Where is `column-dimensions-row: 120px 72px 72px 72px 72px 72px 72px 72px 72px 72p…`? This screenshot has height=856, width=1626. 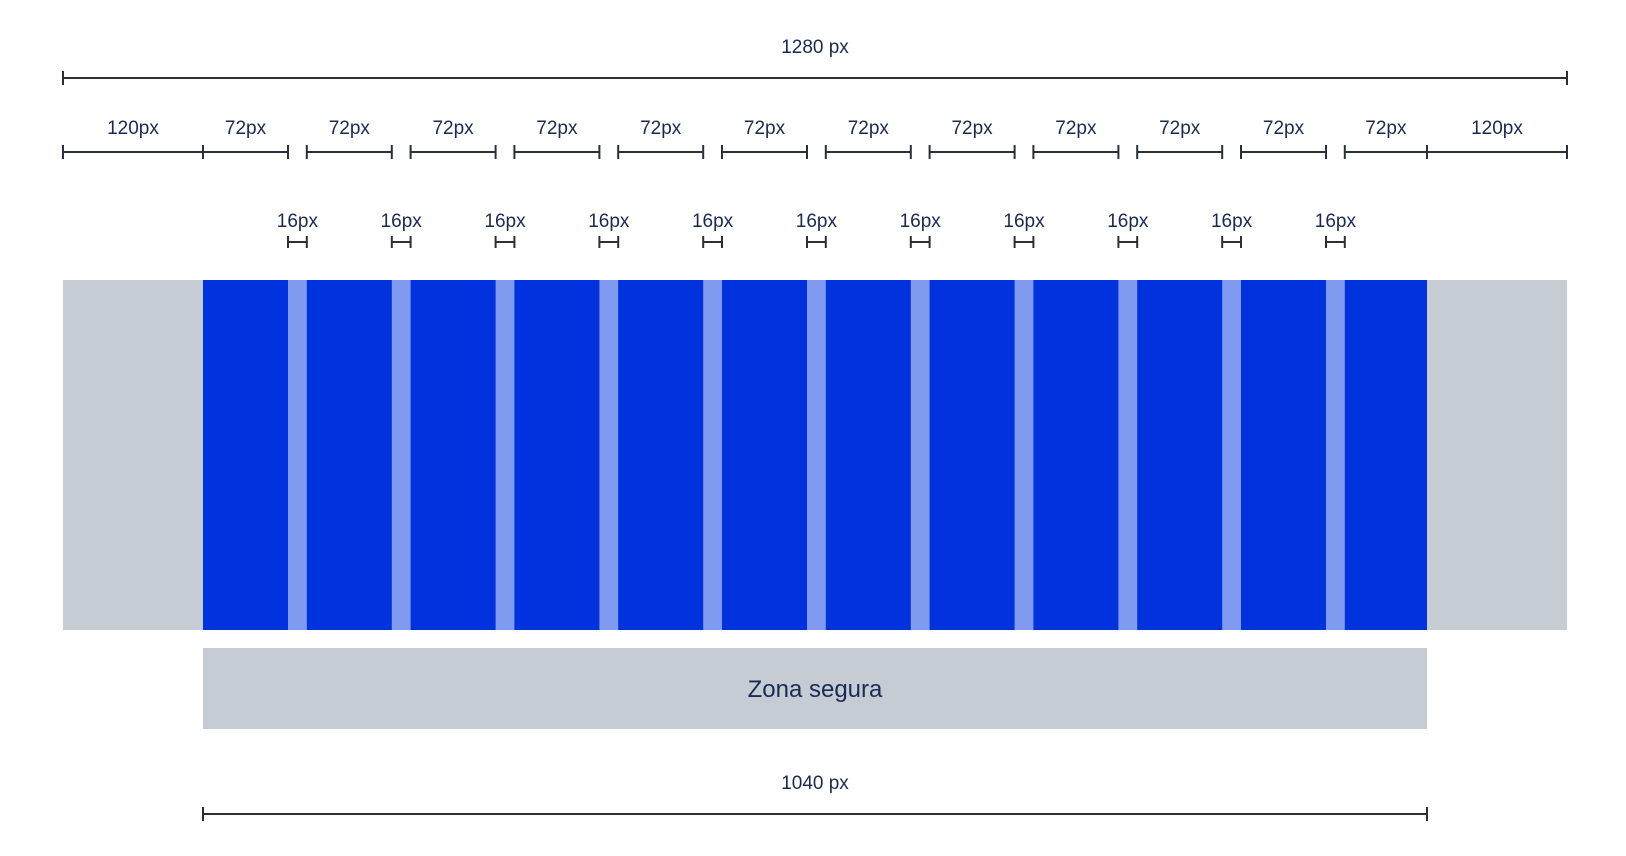
column-dimensions-row: 120px 72px 72px 72px 72px 72px 72px 72px 72px 72p… is located at coordinates (815, 138).